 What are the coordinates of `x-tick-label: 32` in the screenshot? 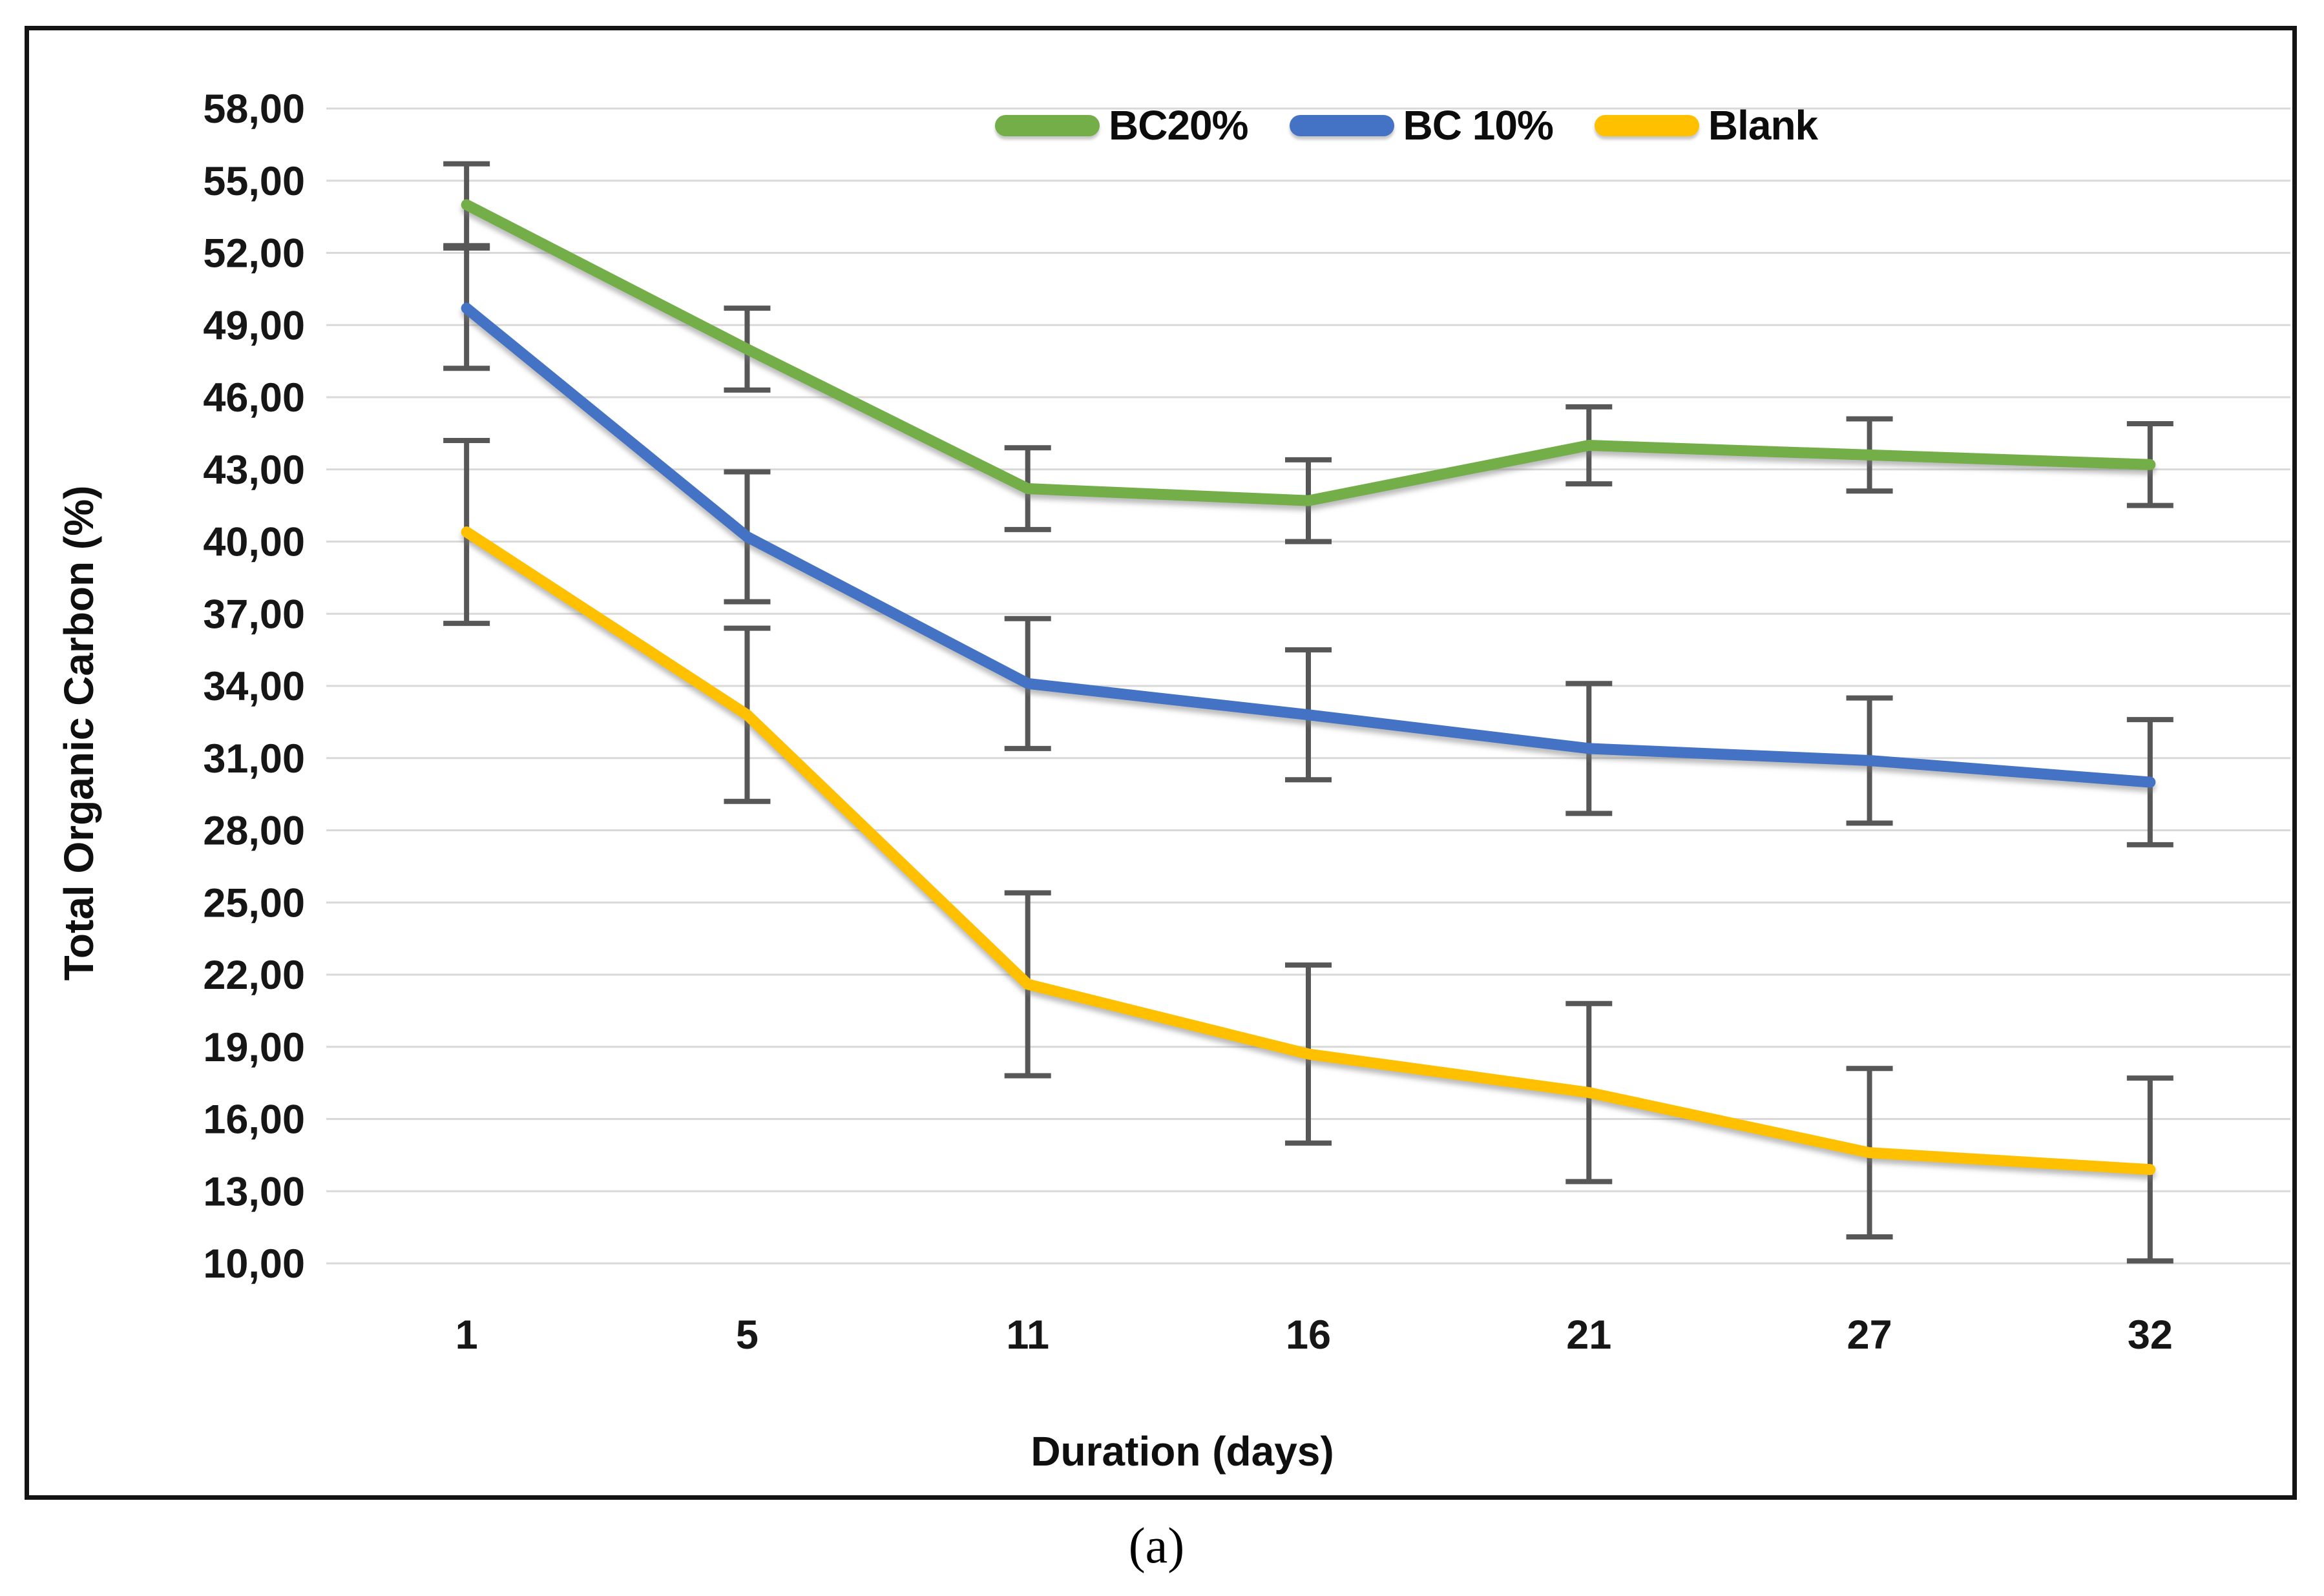 It's located at (2150, 1335).